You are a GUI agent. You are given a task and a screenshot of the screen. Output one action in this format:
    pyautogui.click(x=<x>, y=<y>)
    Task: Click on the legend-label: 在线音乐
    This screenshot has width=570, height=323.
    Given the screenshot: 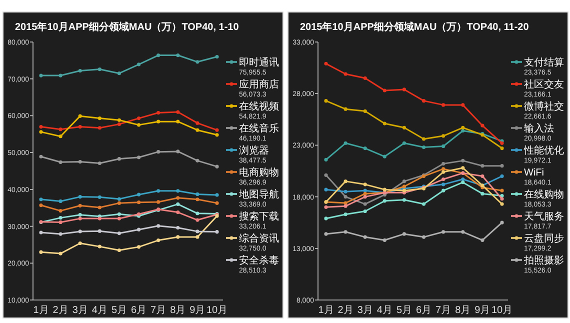 What is the action you would take?
    pyautogui.click(x=259, y=128)
    